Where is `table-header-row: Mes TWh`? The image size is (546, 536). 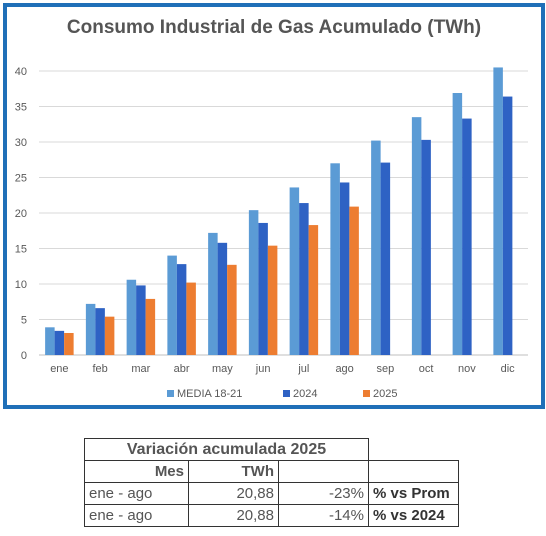
table-header-row: Mes TWh is located at coordinates (271, 471).